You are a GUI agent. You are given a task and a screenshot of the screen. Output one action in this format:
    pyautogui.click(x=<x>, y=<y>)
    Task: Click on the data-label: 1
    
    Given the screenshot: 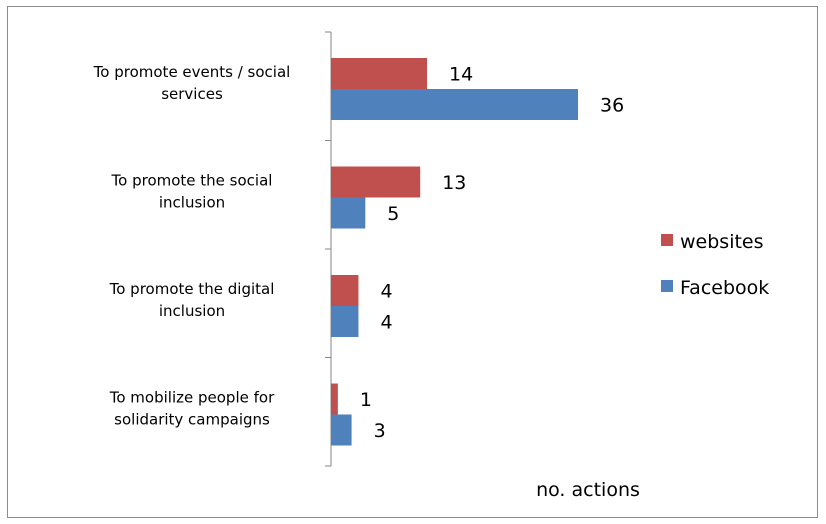 What is the action you would take?
    pyautogui.click(x=366, y=400)
    